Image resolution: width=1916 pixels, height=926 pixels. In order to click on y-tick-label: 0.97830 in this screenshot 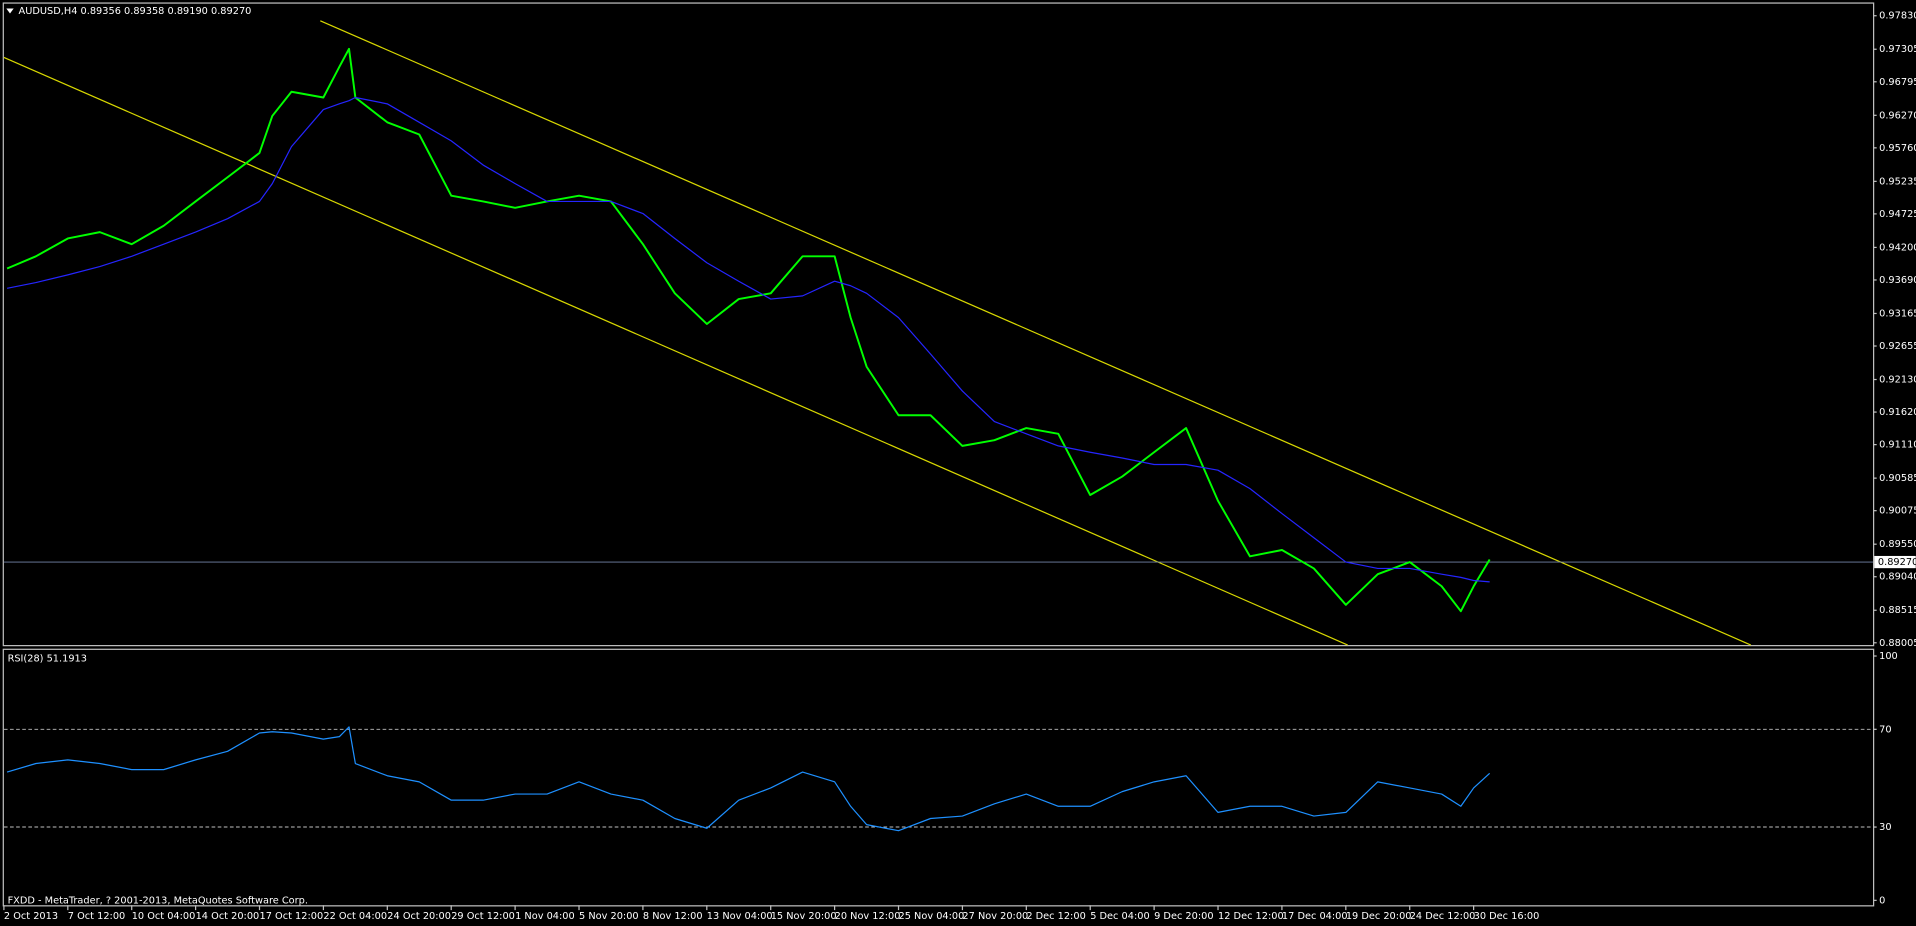, I will do `click(1897, 16)`.